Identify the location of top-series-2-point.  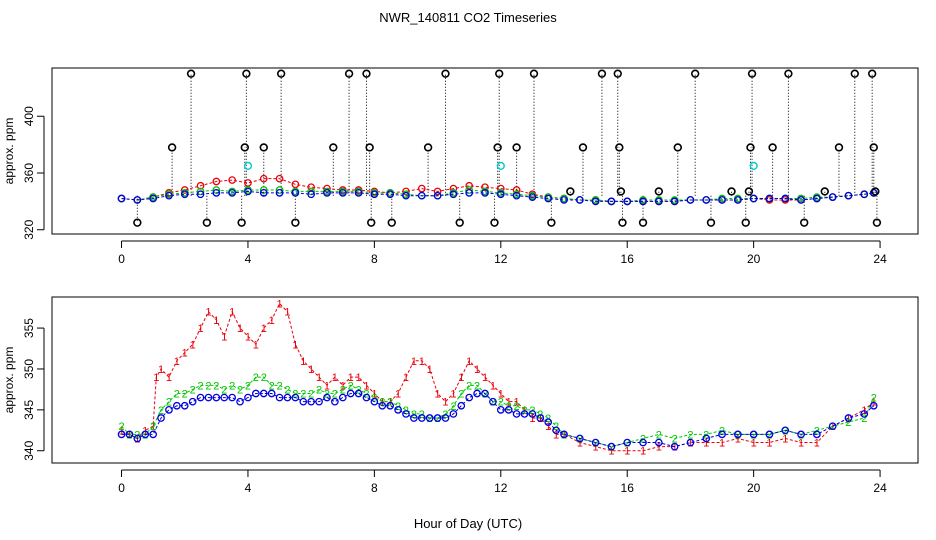
(469, 190).